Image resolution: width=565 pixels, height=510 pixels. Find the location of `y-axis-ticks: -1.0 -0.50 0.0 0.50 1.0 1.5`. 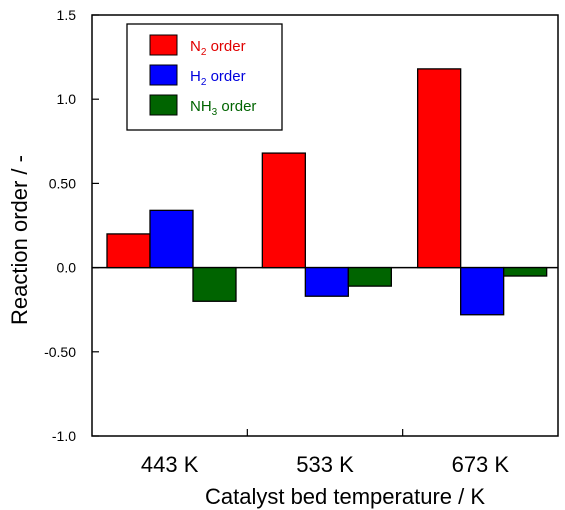

y-axis-ticks: -1.0 -0.50 0.0 0.50 1.0 1.5 is located at coordinates (71, 225).